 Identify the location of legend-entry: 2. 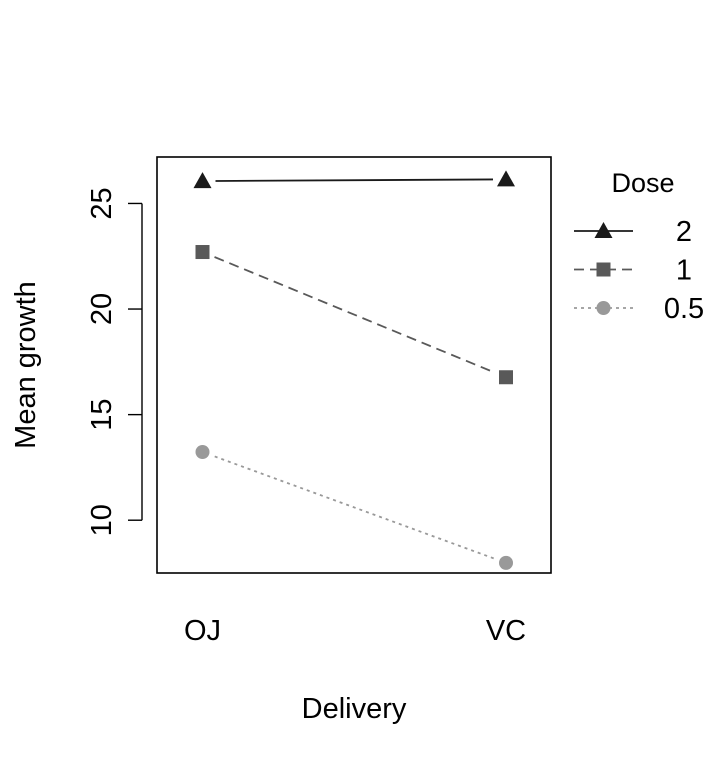
(633, 232).